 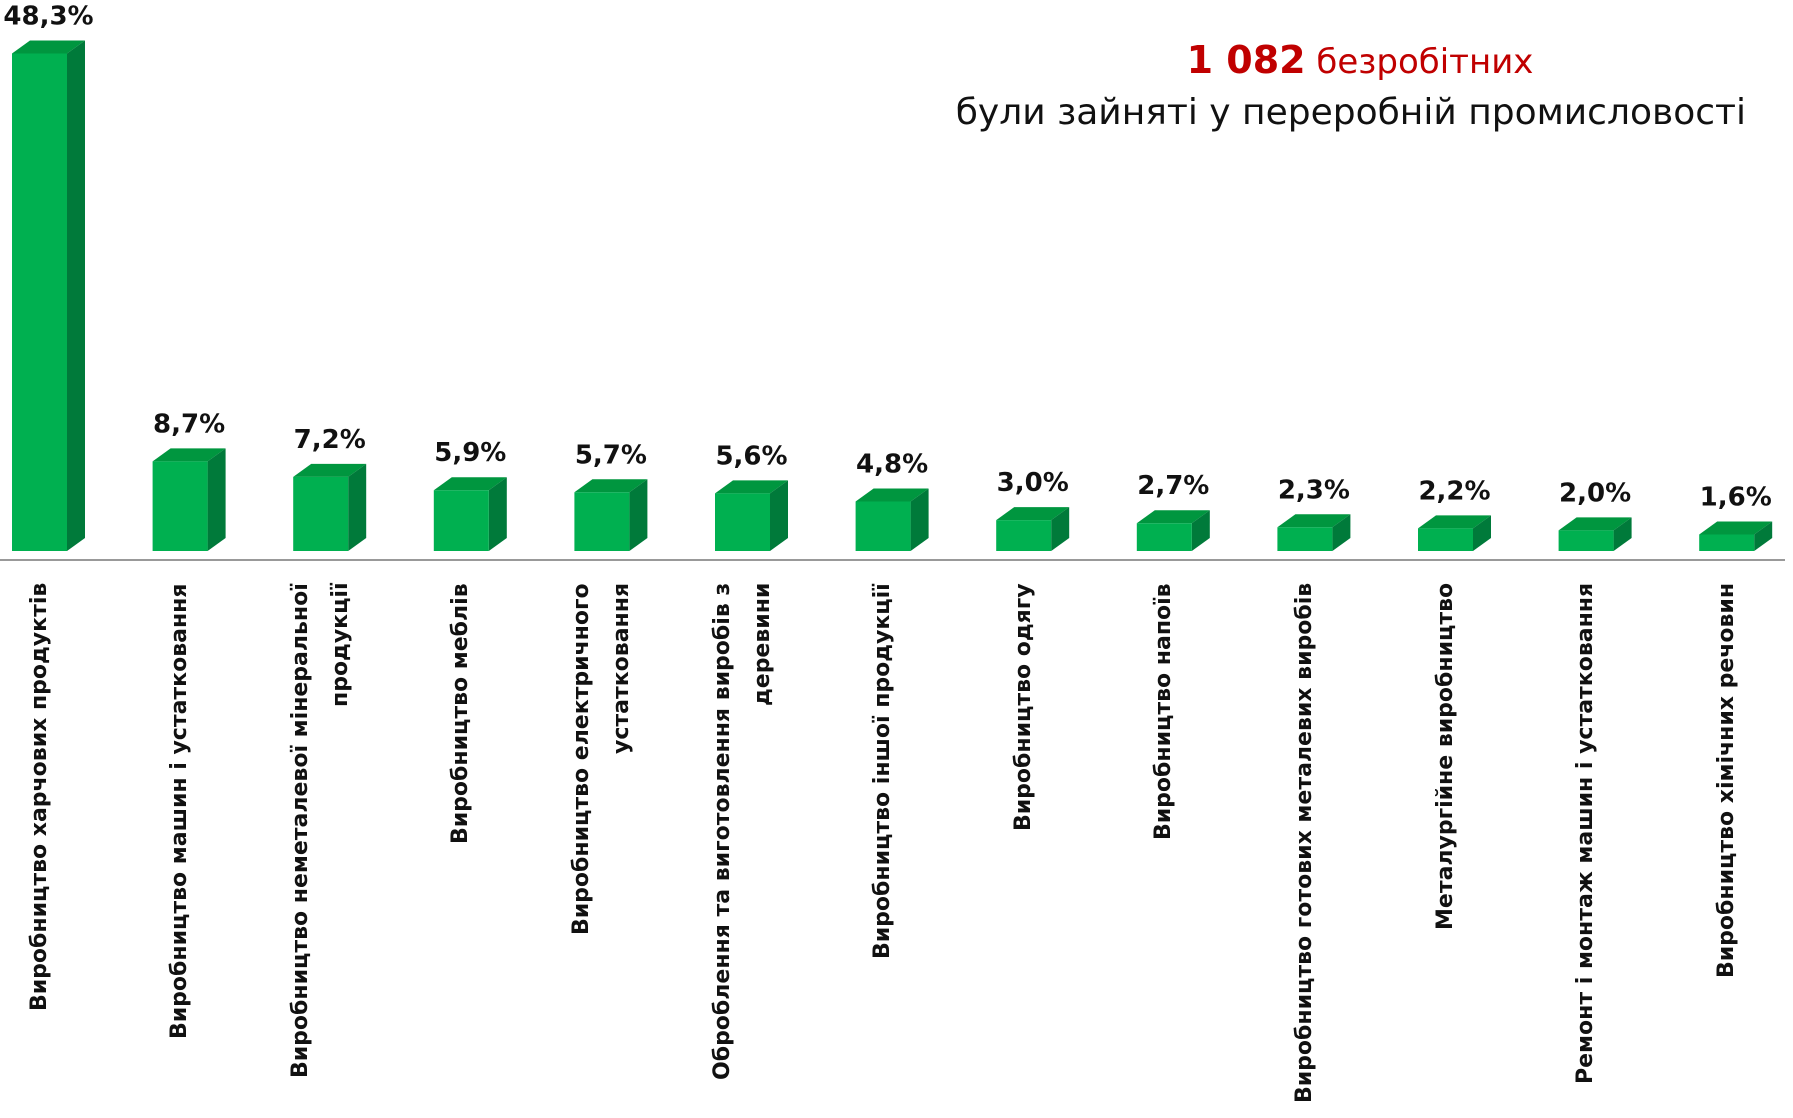 What do you see at coordinates (892, 465) in the screenshot?
I see `value-label: 4,8%` at bounding box center [892, 465].